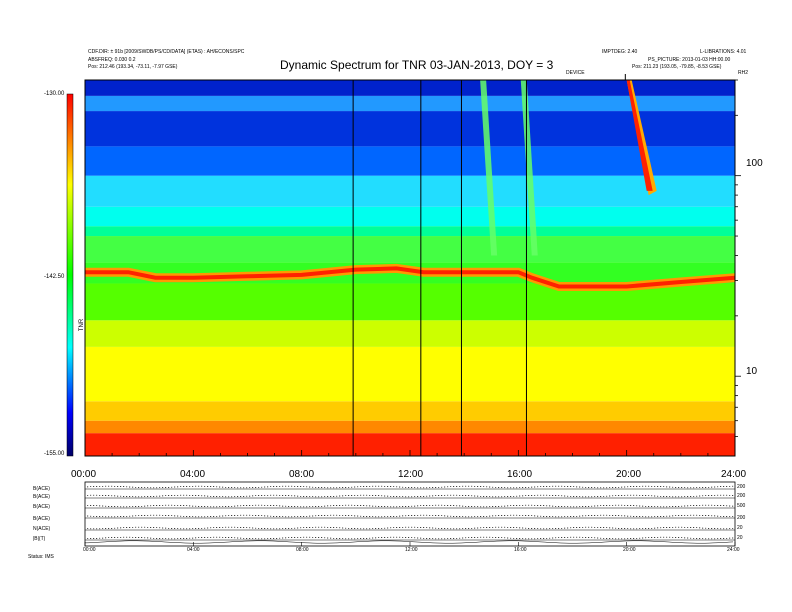 Image resolution: width=792 pixels, height=612 pixels. What do you see at coordinates (639, 135) in the screenshot?
I see `type-ii-burst-core` at bounding box center [639, 135].